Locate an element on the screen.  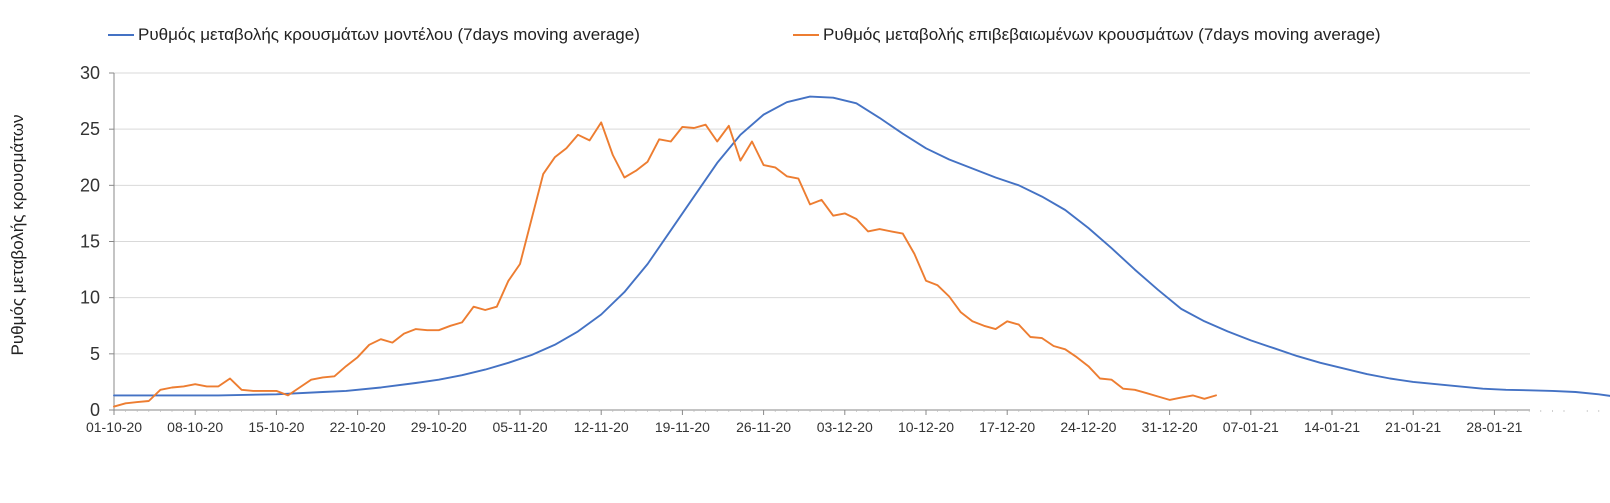
legend-swatch-model is located at coordinates (121, 35).